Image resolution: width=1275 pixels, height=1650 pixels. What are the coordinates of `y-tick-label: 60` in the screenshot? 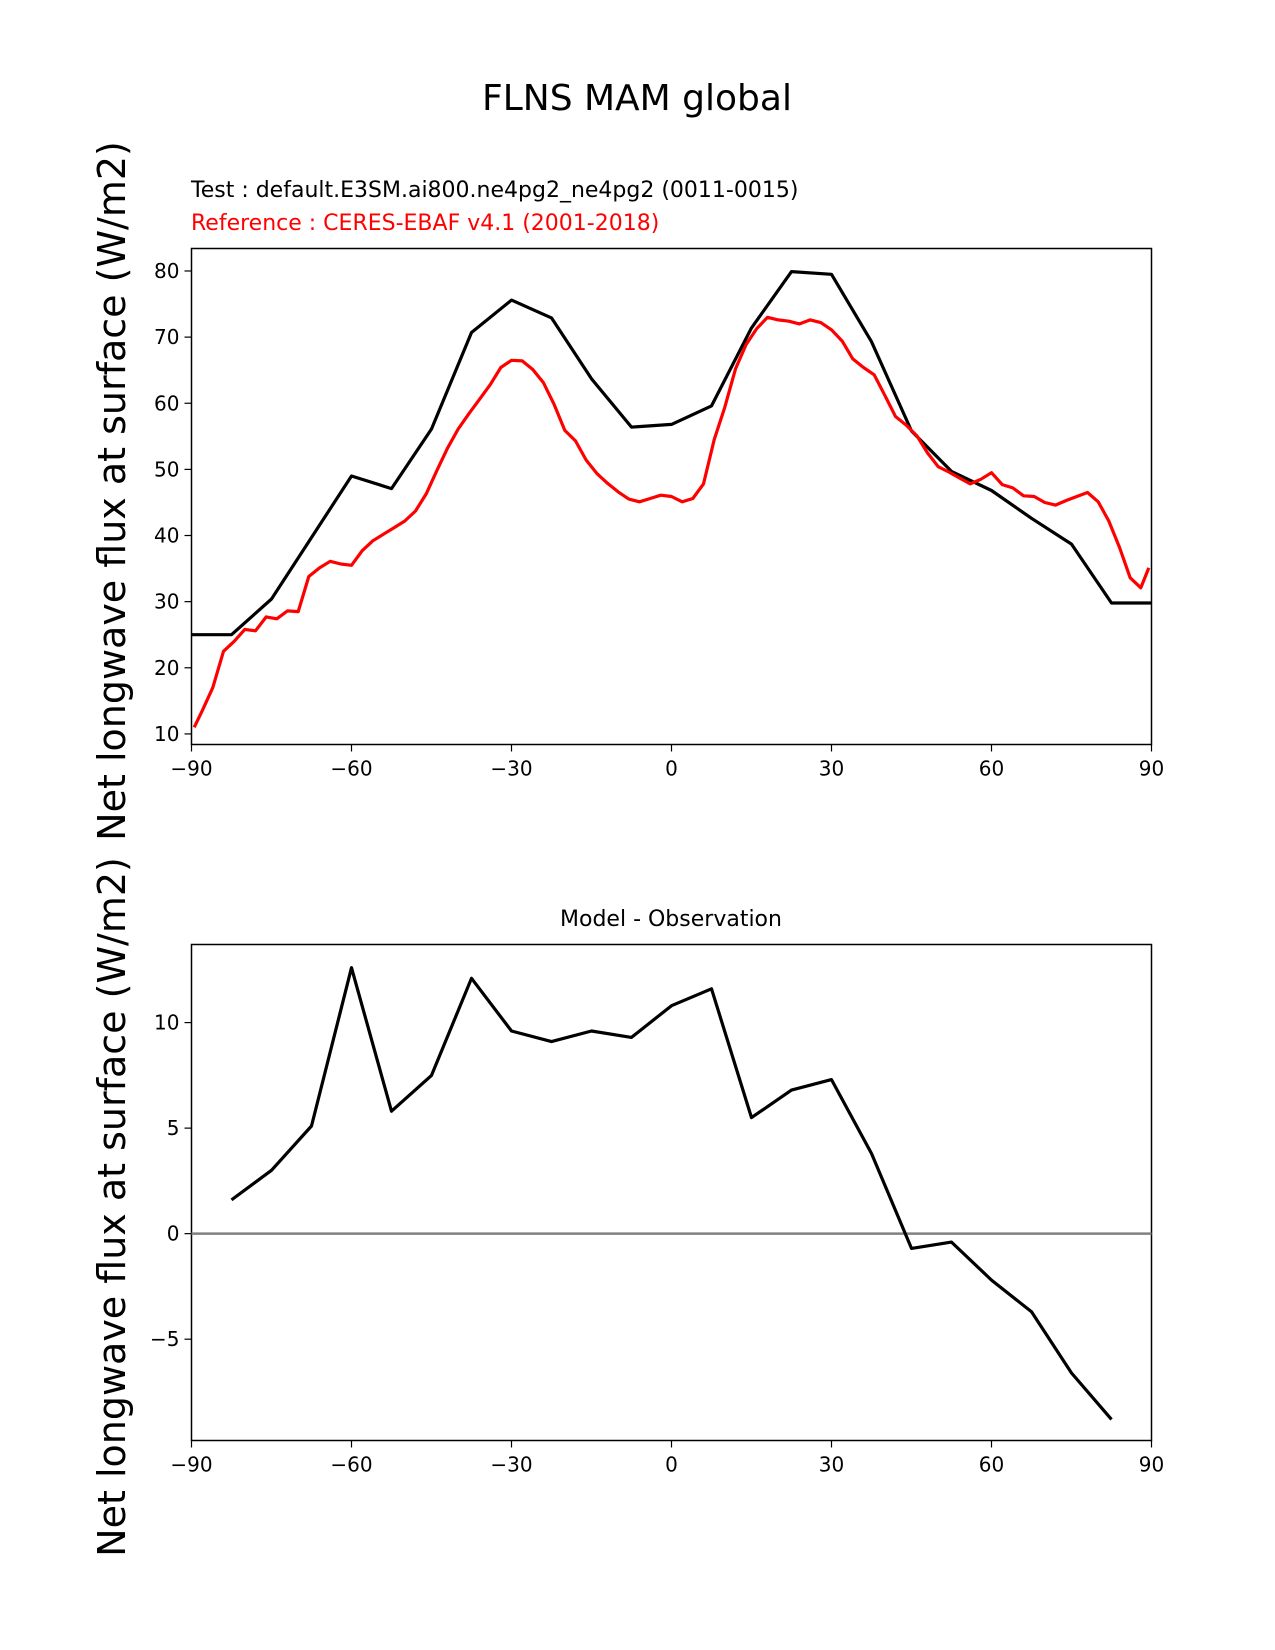 It's located at (166, 403).